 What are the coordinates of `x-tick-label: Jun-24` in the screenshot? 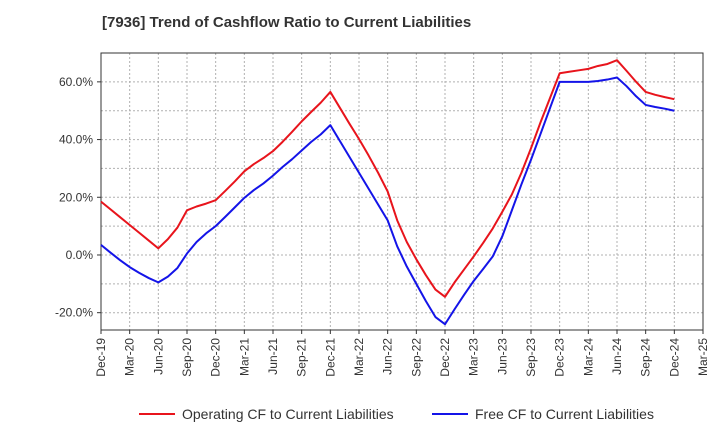 It's located at (617, 356).